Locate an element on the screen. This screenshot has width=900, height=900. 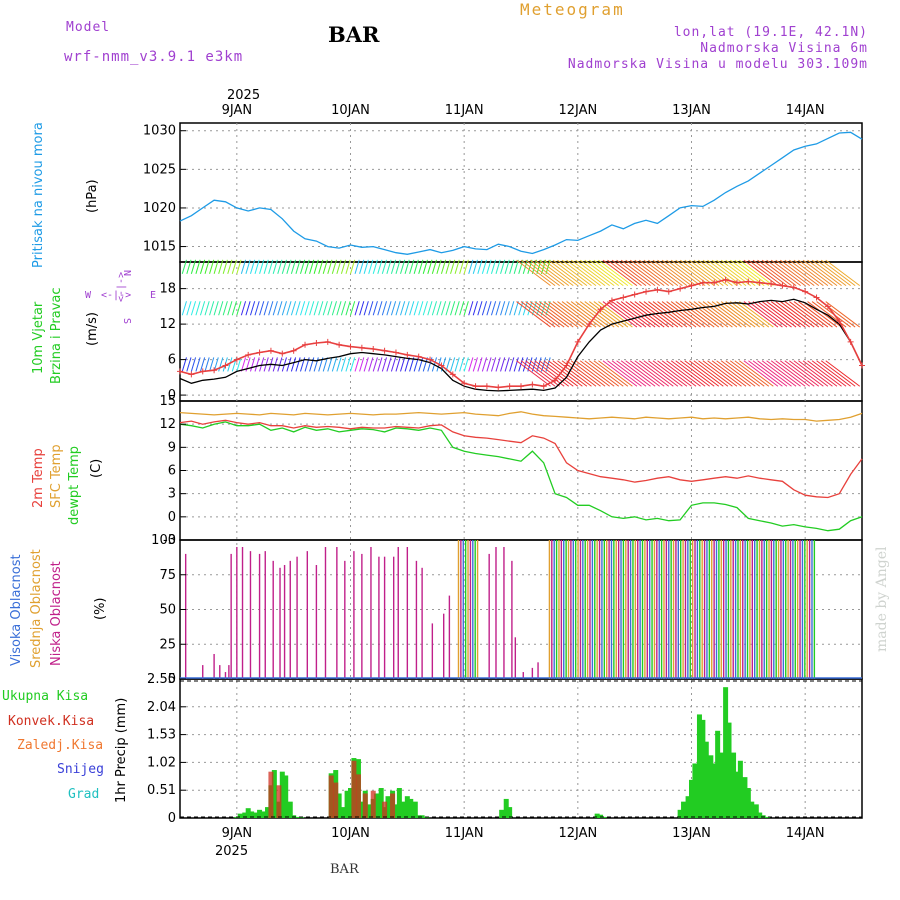
y-tick-label: 3 is located at coordinates (172, 494).